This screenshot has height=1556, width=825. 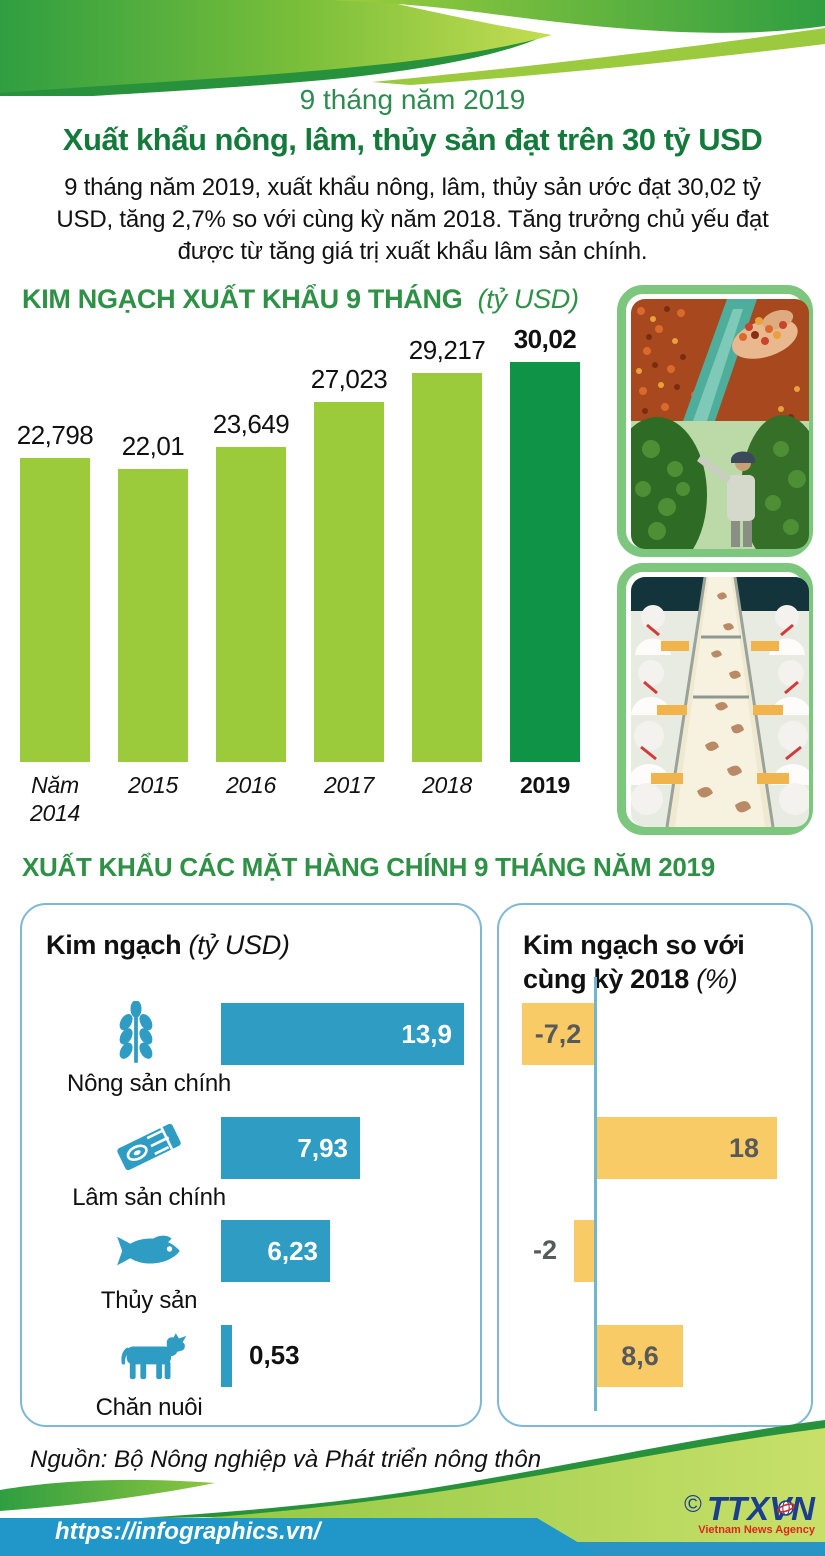 I want to click on bar-value-label: 8,6, so click(x=640, y=1355).